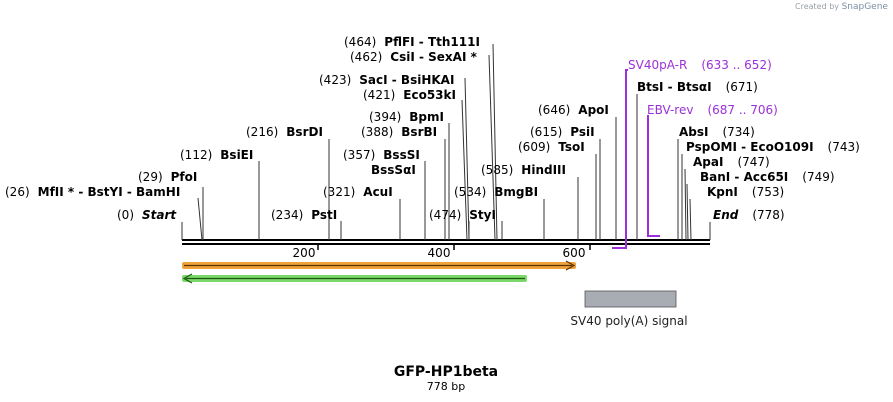 This screenshot has width=893, height=402. I want to click on credit-text: Created by, so click(817, 6).